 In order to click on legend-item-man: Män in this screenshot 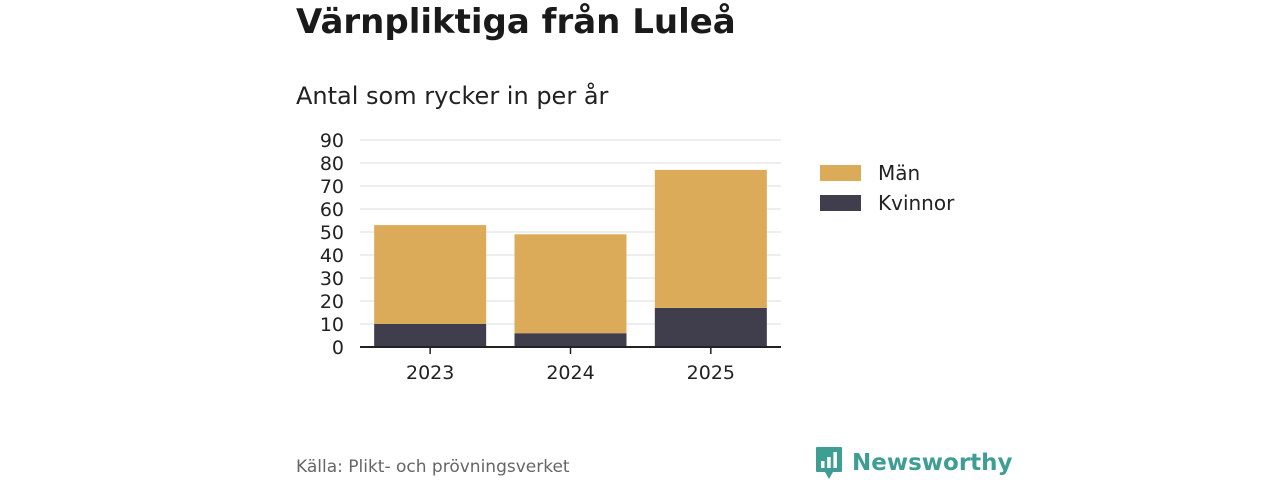, I will do `click(887, 173)`.